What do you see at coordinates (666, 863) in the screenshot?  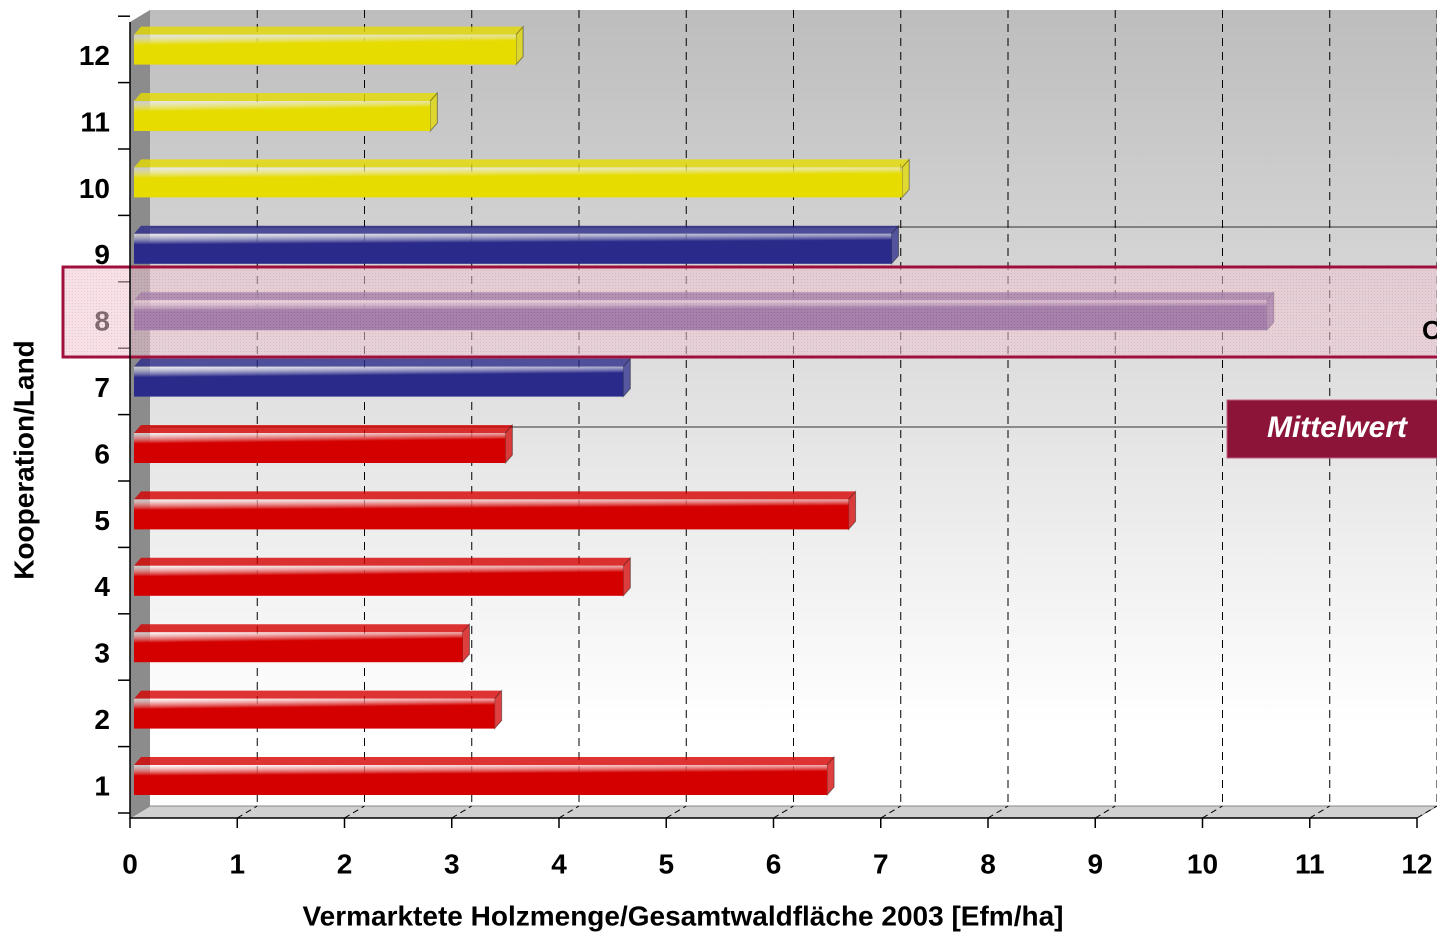 I see `x-tick-label: 5` at bounding box center [666, 863].